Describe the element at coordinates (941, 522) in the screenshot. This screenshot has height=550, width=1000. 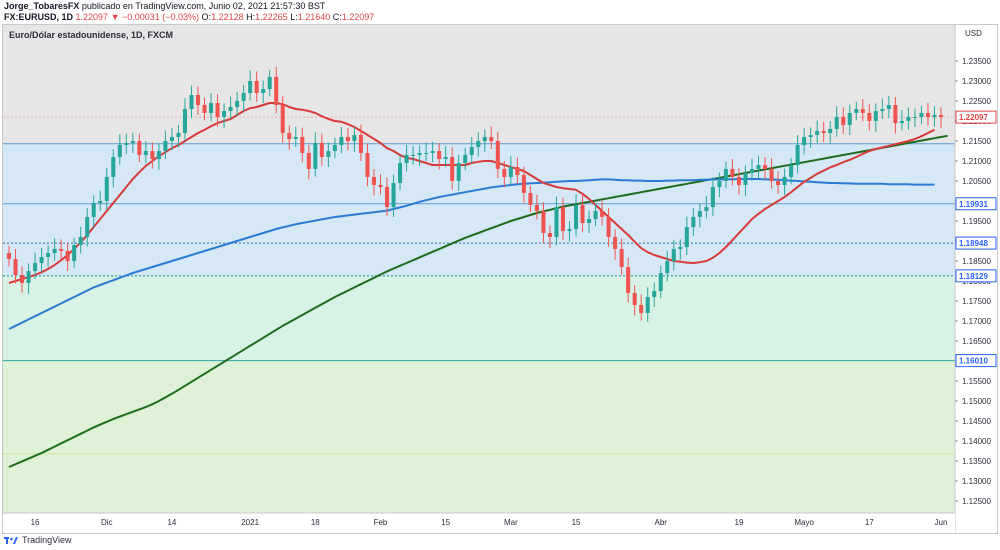
I see `x-tick-label: Jun` at that location.